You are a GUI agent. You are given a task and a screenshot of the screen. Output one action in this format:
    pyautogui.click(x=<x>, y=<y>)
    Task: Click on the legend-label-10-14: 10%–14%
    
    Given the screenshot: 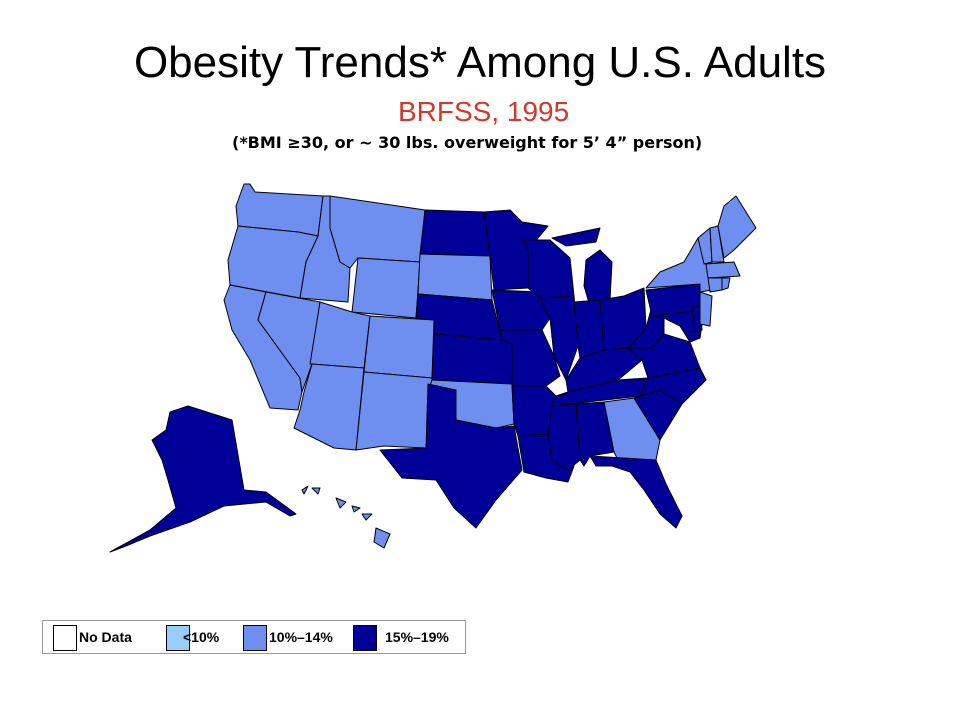 What is the action you would take?
    pyautogui.click(x=301, y=637)
    